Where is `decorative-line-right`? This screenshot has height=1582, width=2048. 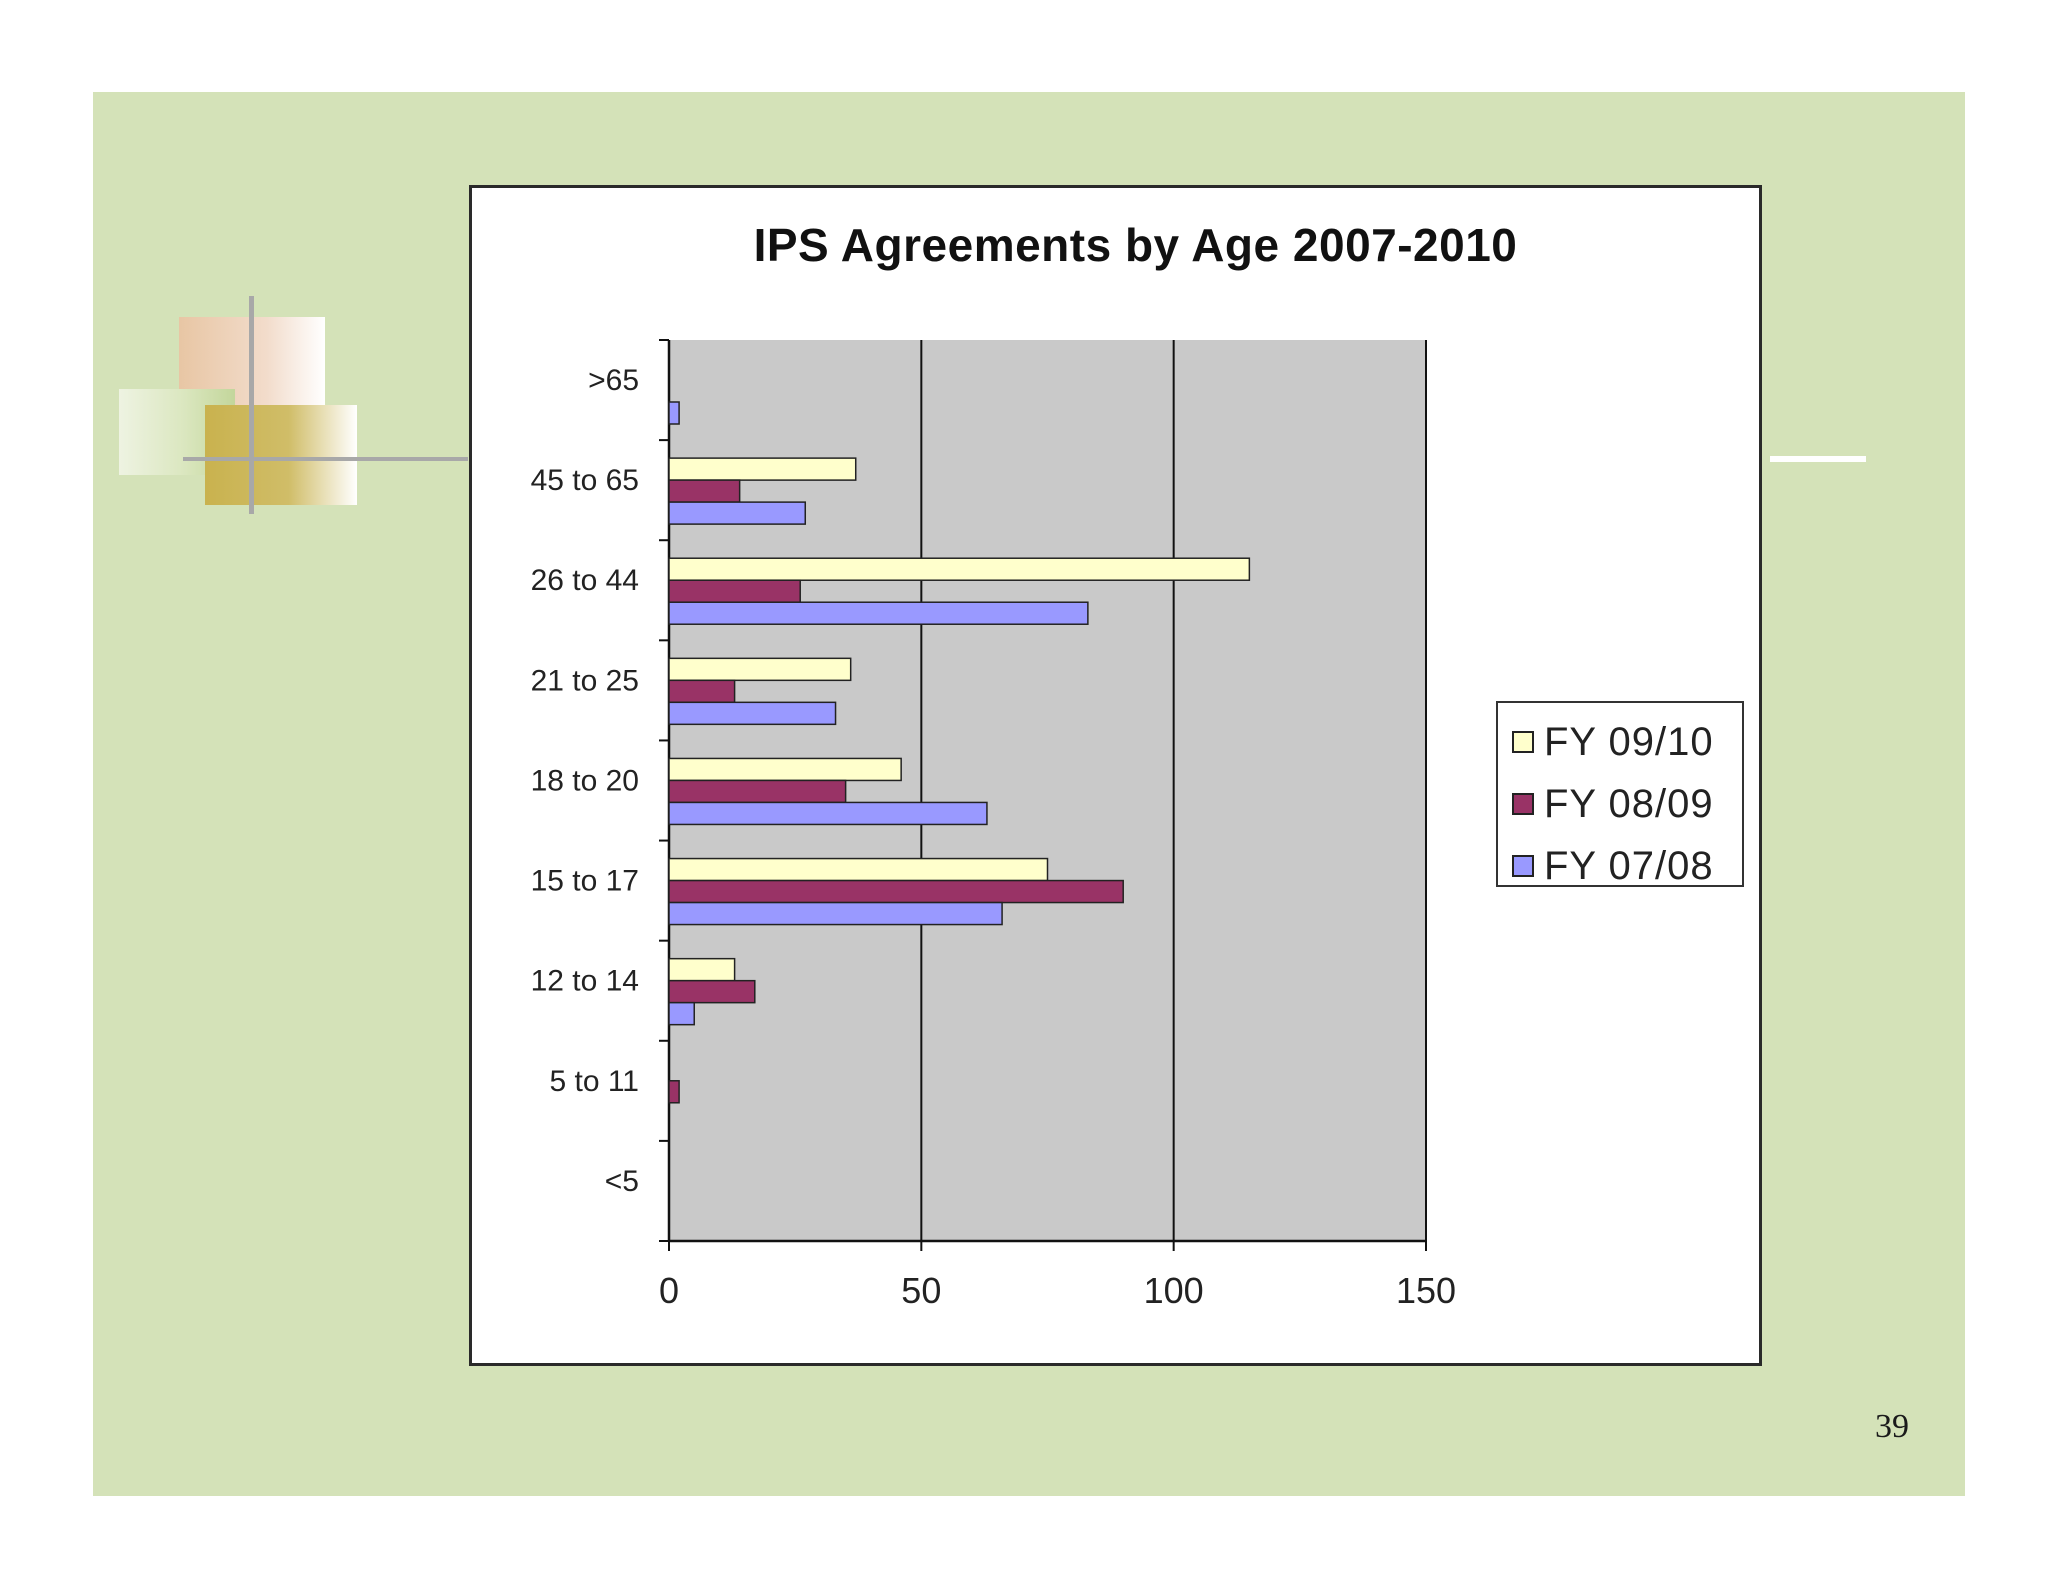
decorative-line-right is located at coordinates (1818, 459).